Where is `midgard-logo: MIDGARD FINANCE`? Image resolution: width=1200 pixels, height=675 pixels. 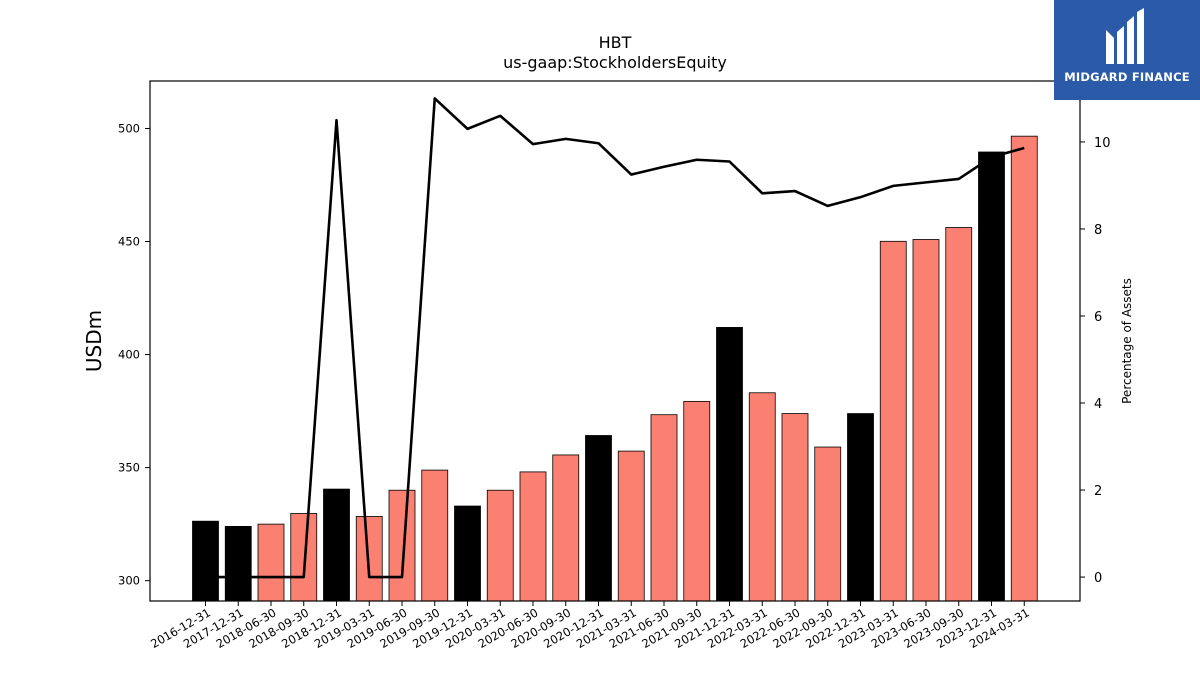
midgard-logo: MIDGARD FINANCE is located at coordinates (1127, 50).